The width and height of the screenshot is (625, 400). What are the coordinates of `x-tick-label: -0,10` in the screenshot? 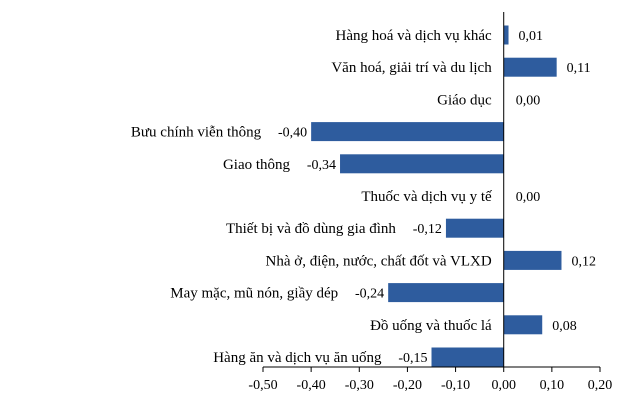 It's located at (455, 385).